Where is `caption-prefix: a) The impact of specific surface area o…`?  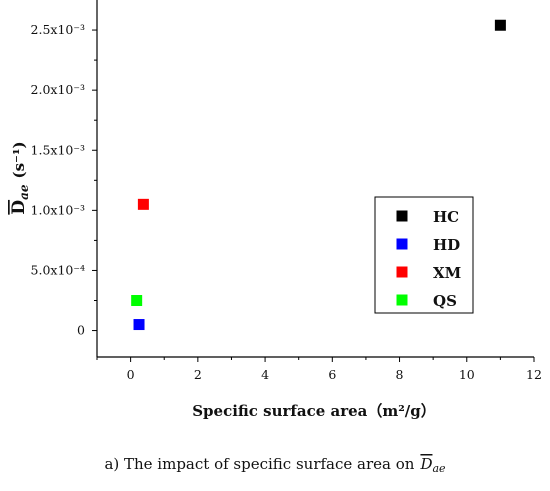
caption-prefix: a) The impact of specific surface area o… is located at coordinates (259, 464).